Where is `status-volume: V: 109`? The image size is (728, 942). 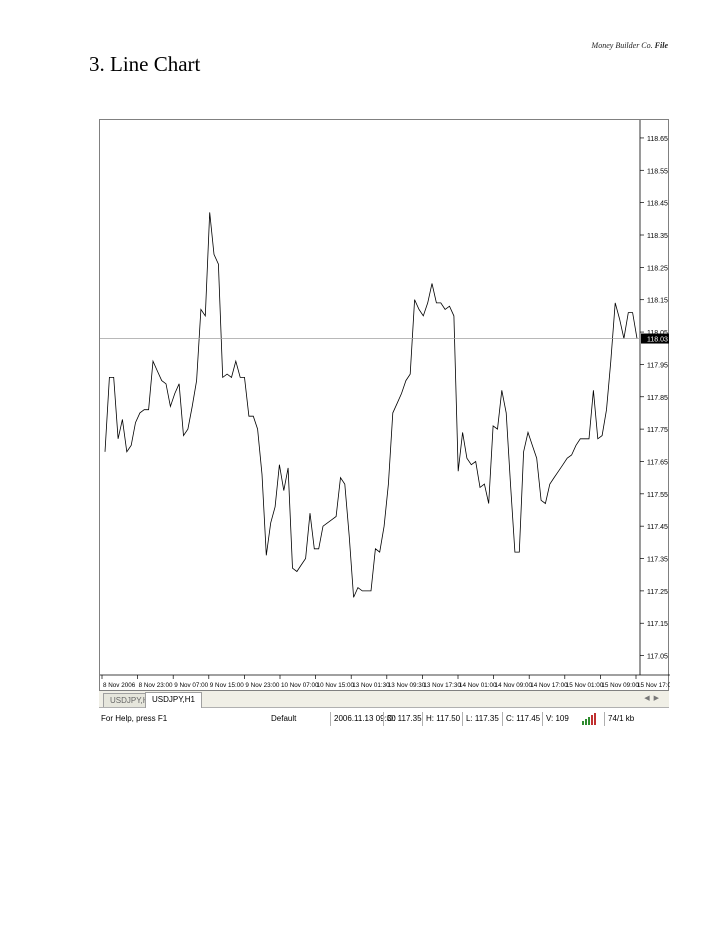 status-volume: V: 109 is located at coordinates (555, 719).